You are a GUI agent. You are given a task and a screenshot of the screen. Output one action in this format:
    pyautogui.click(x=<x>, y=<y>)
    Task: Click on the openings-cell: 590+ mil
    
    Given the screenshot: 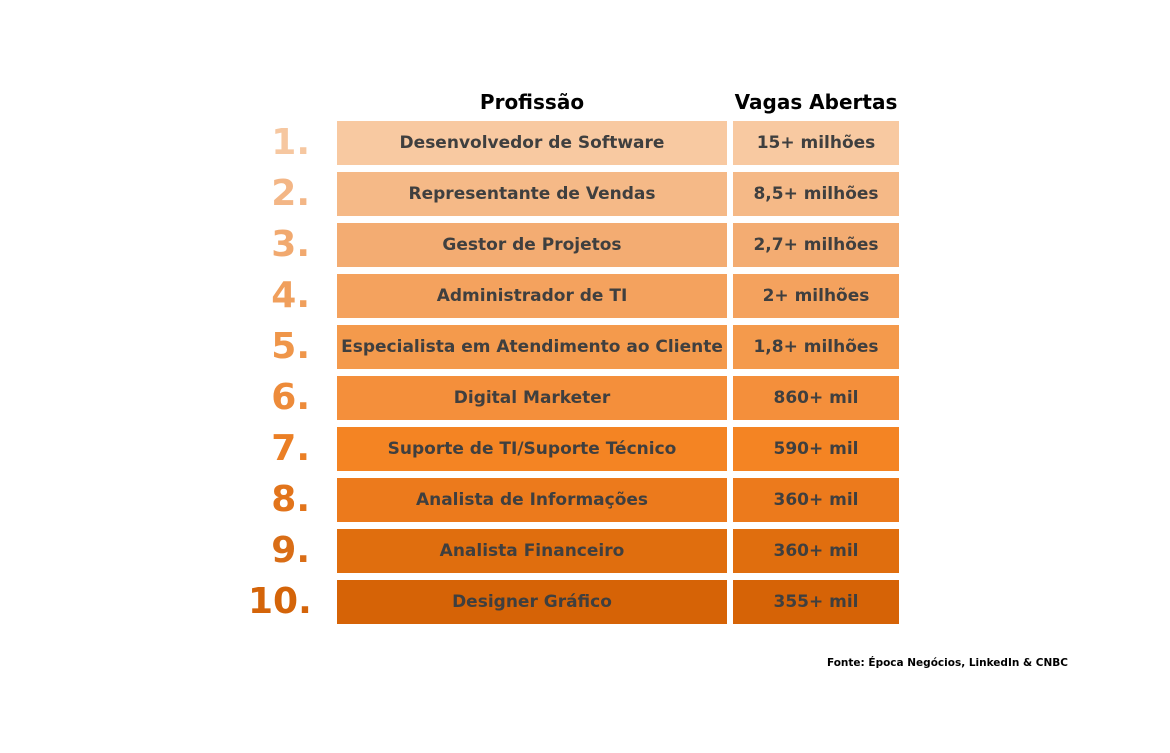 What is the action you would take?
    pyautogui.click(x=816, y=449)
    